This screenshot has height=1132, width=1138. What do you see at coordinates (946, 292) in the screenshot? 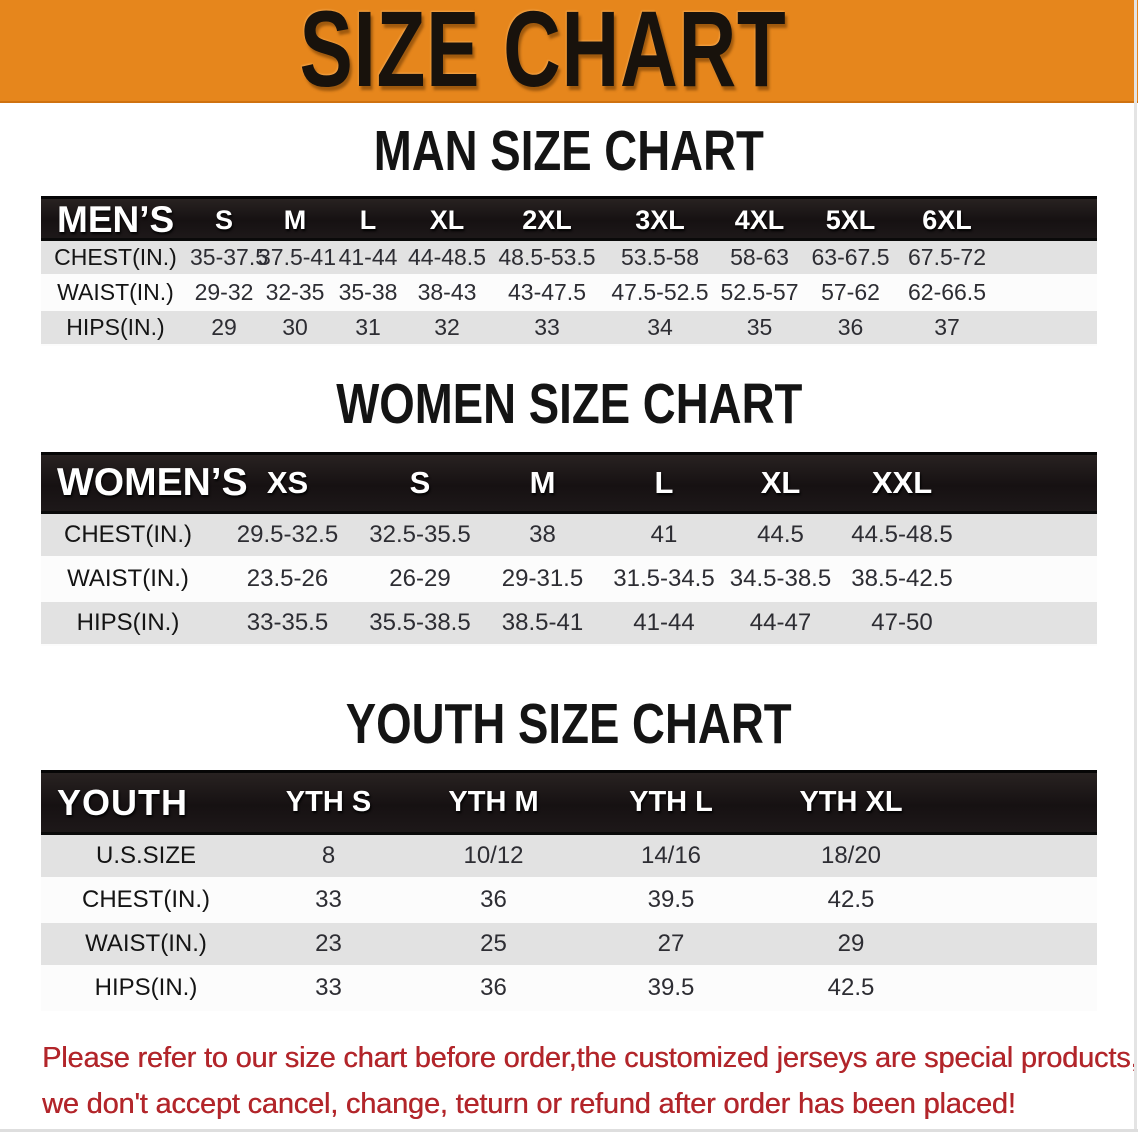
I see `size-value: 62-66.5` at bounding box center [946, 292].